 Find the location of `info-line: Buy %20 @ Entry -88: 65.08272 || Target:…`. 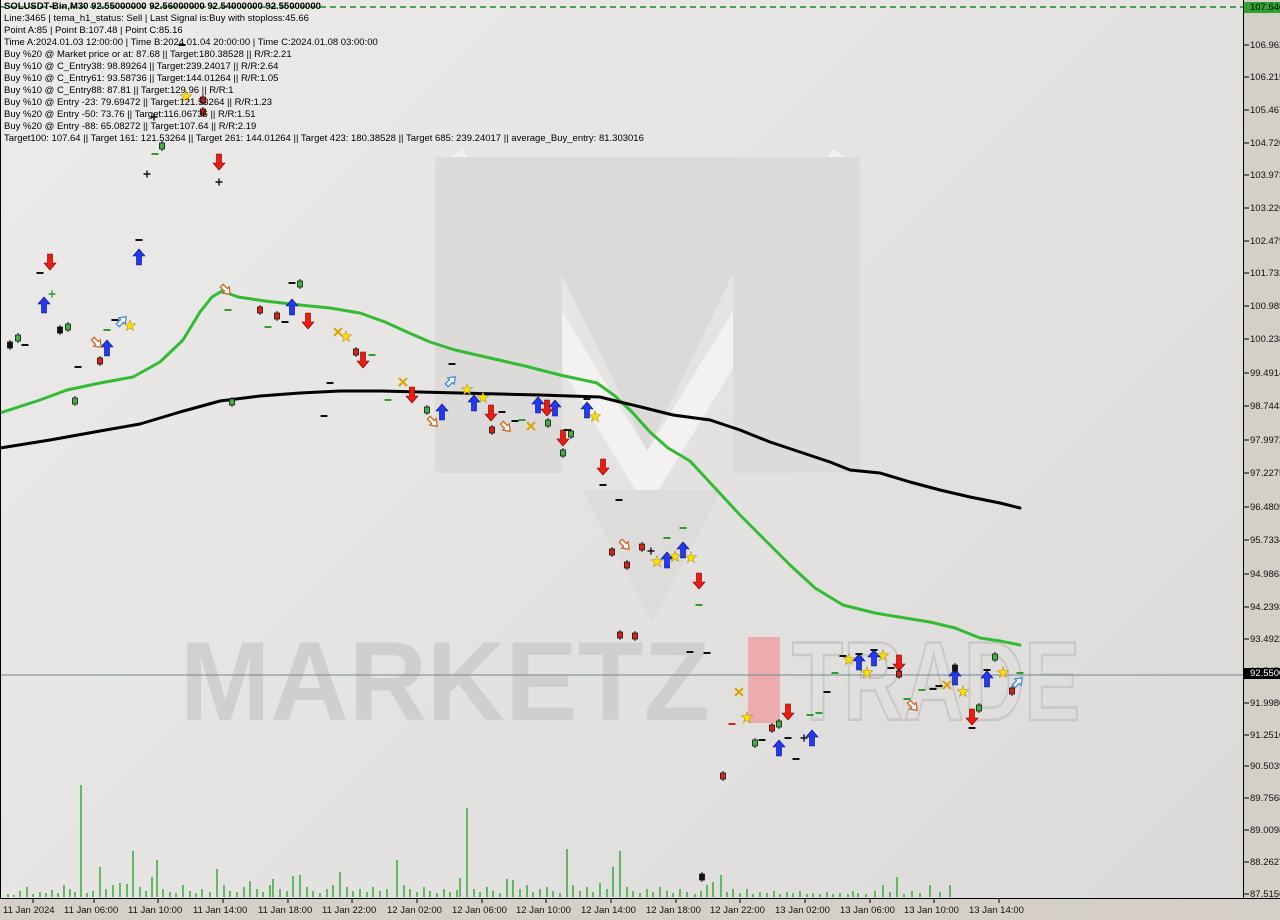

info-line: Buy %20 @ Entry -88: 65.08272 || Target:… is located at coordinates (130, 126).